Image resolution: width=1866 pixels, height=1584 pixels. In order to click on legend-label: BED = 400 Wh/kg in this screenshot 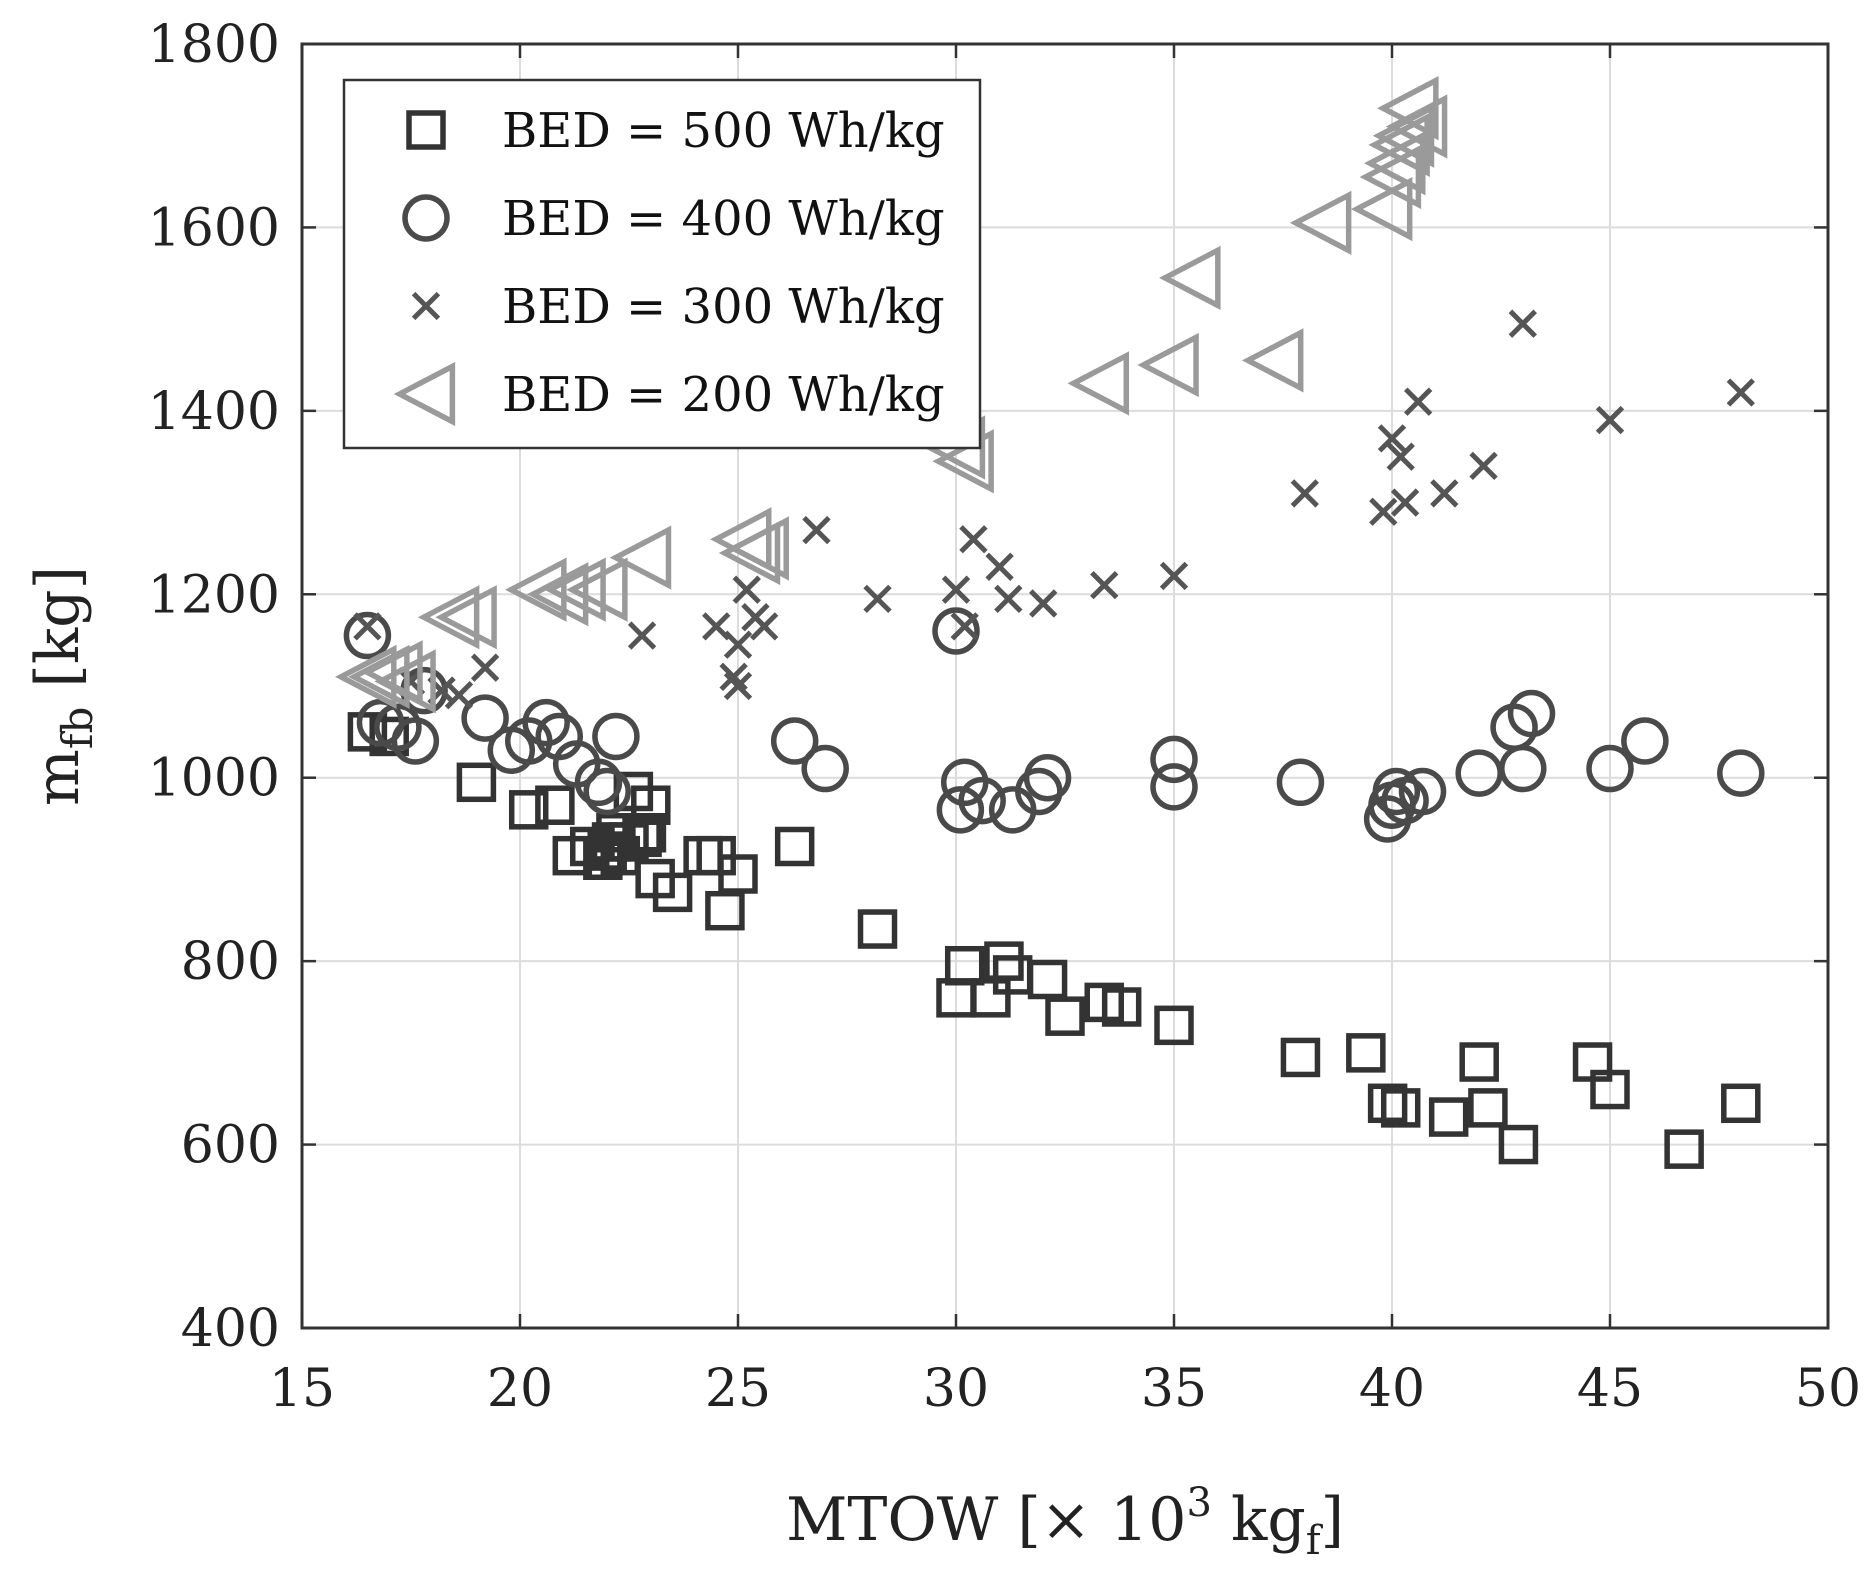, I will do `click(723, 219)`.